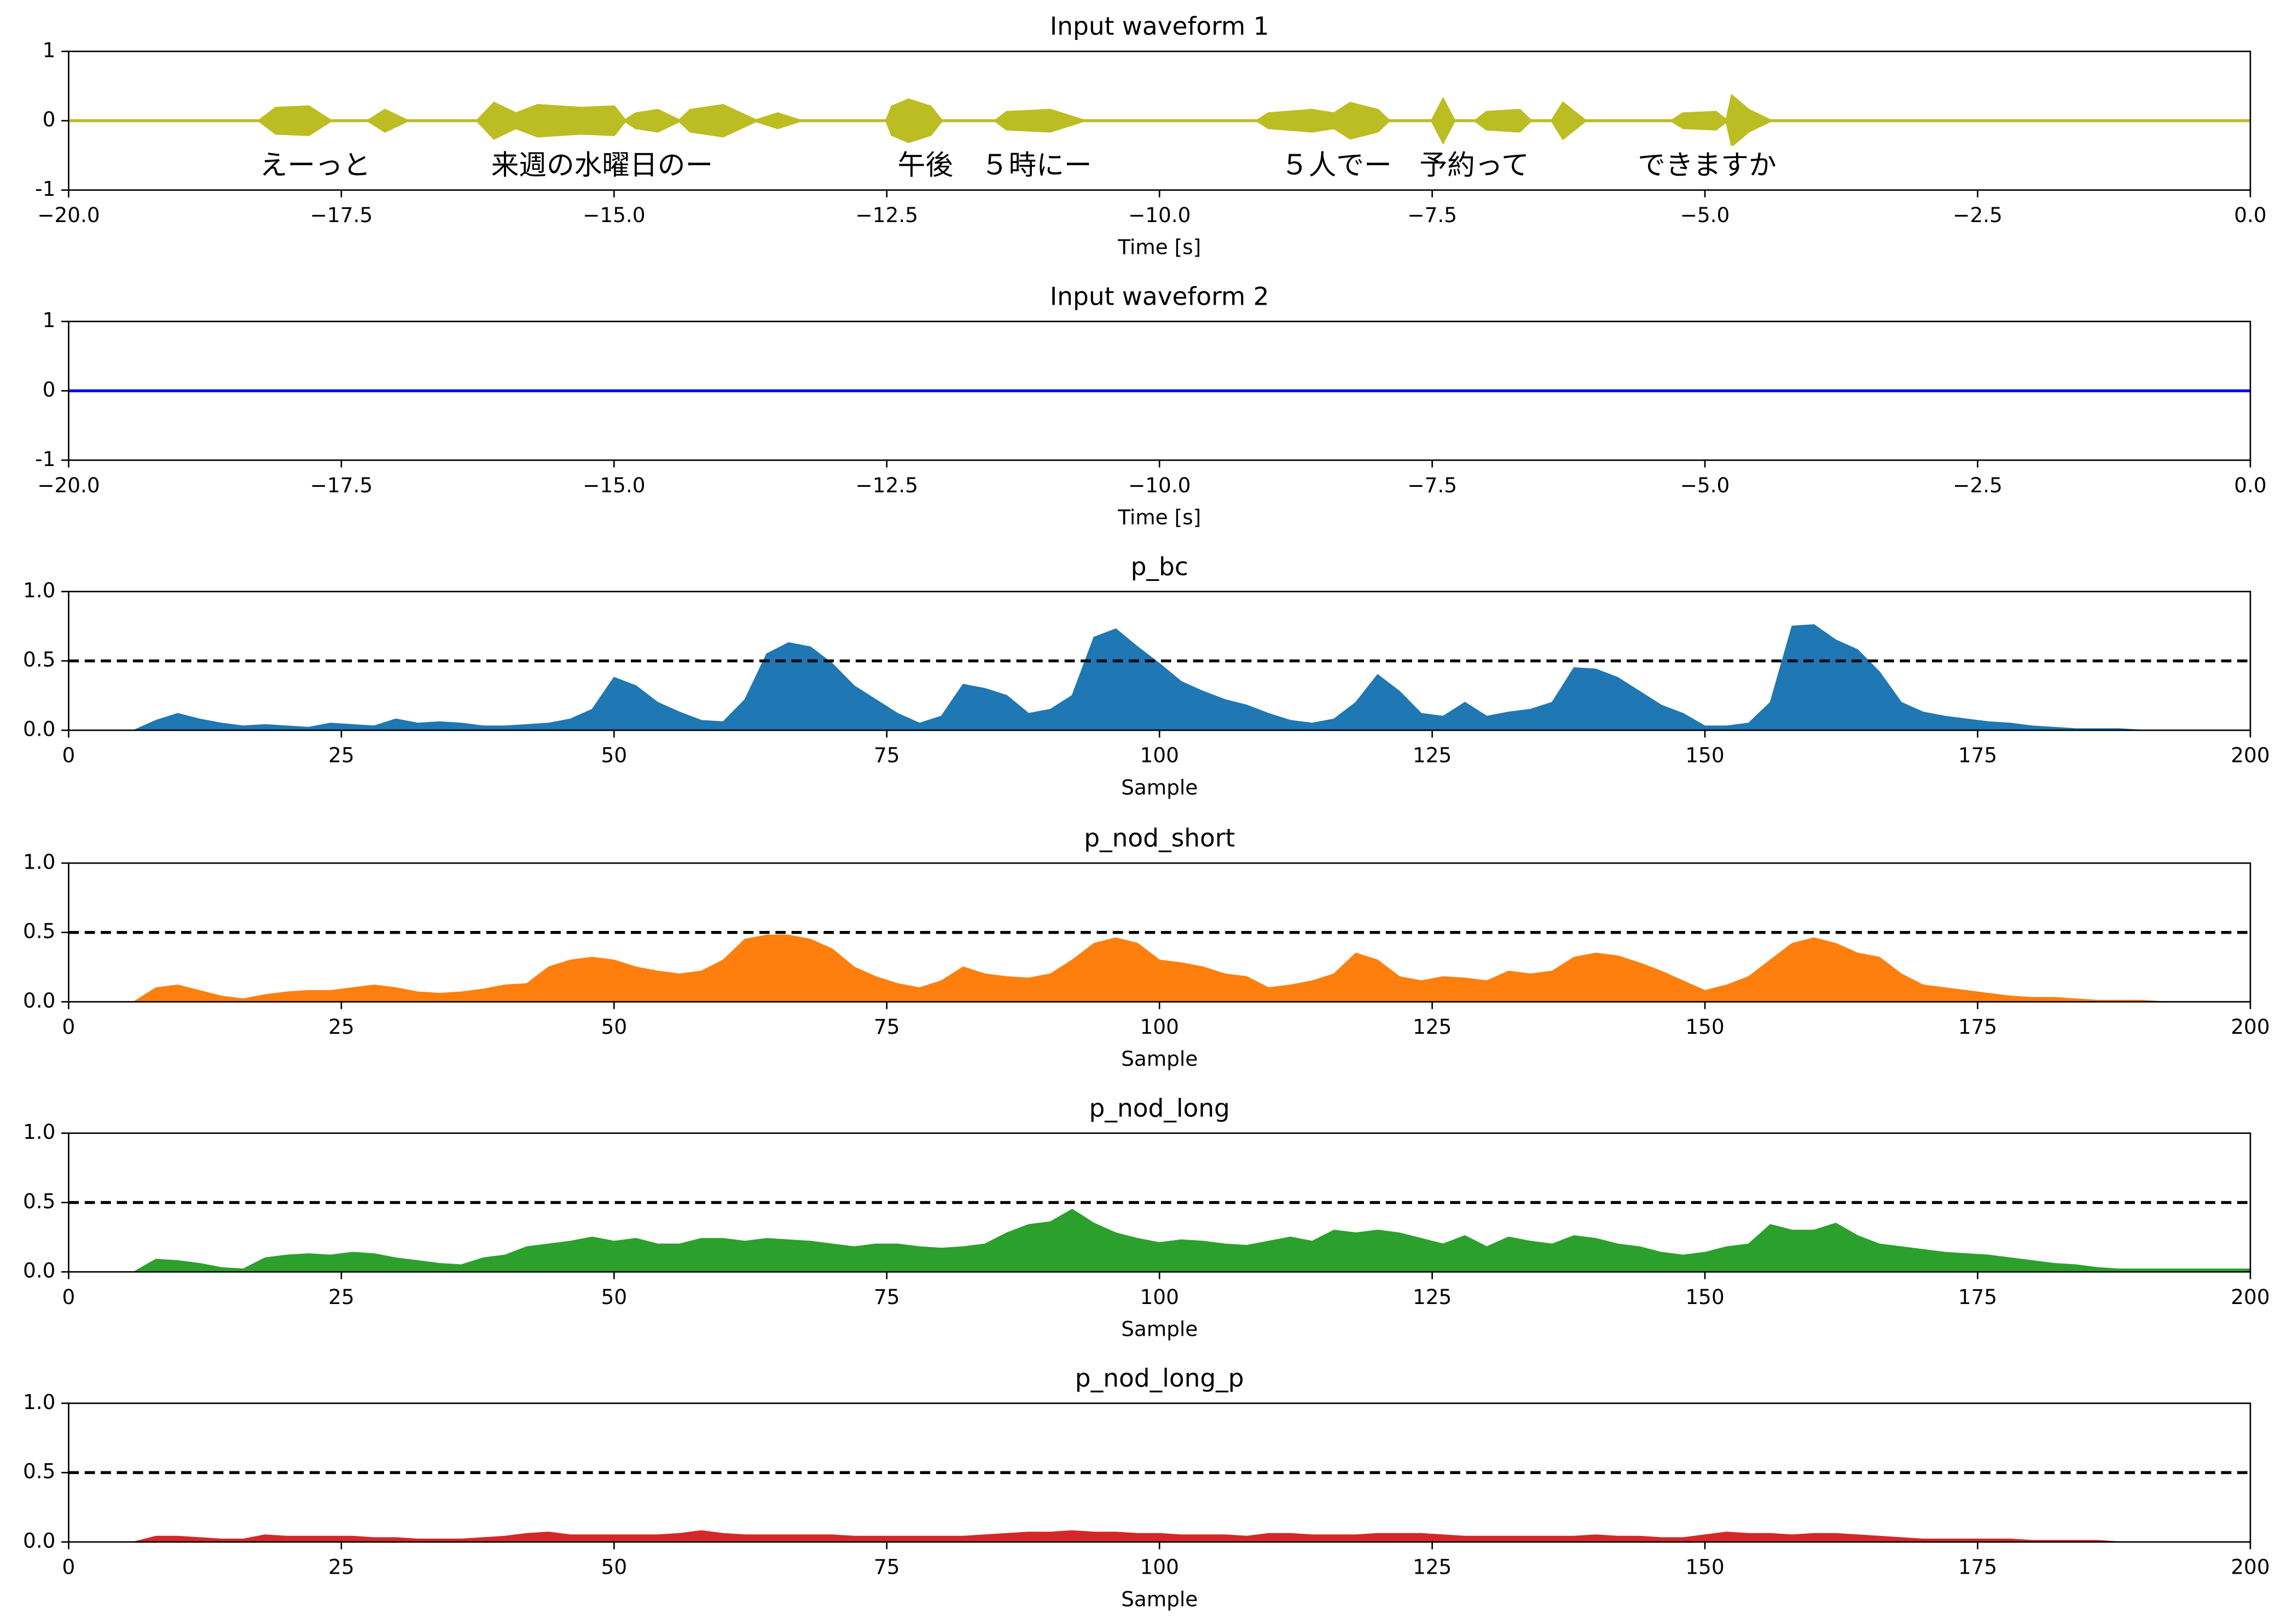  I want to click on annotation: えーっと, so click(315, 165).